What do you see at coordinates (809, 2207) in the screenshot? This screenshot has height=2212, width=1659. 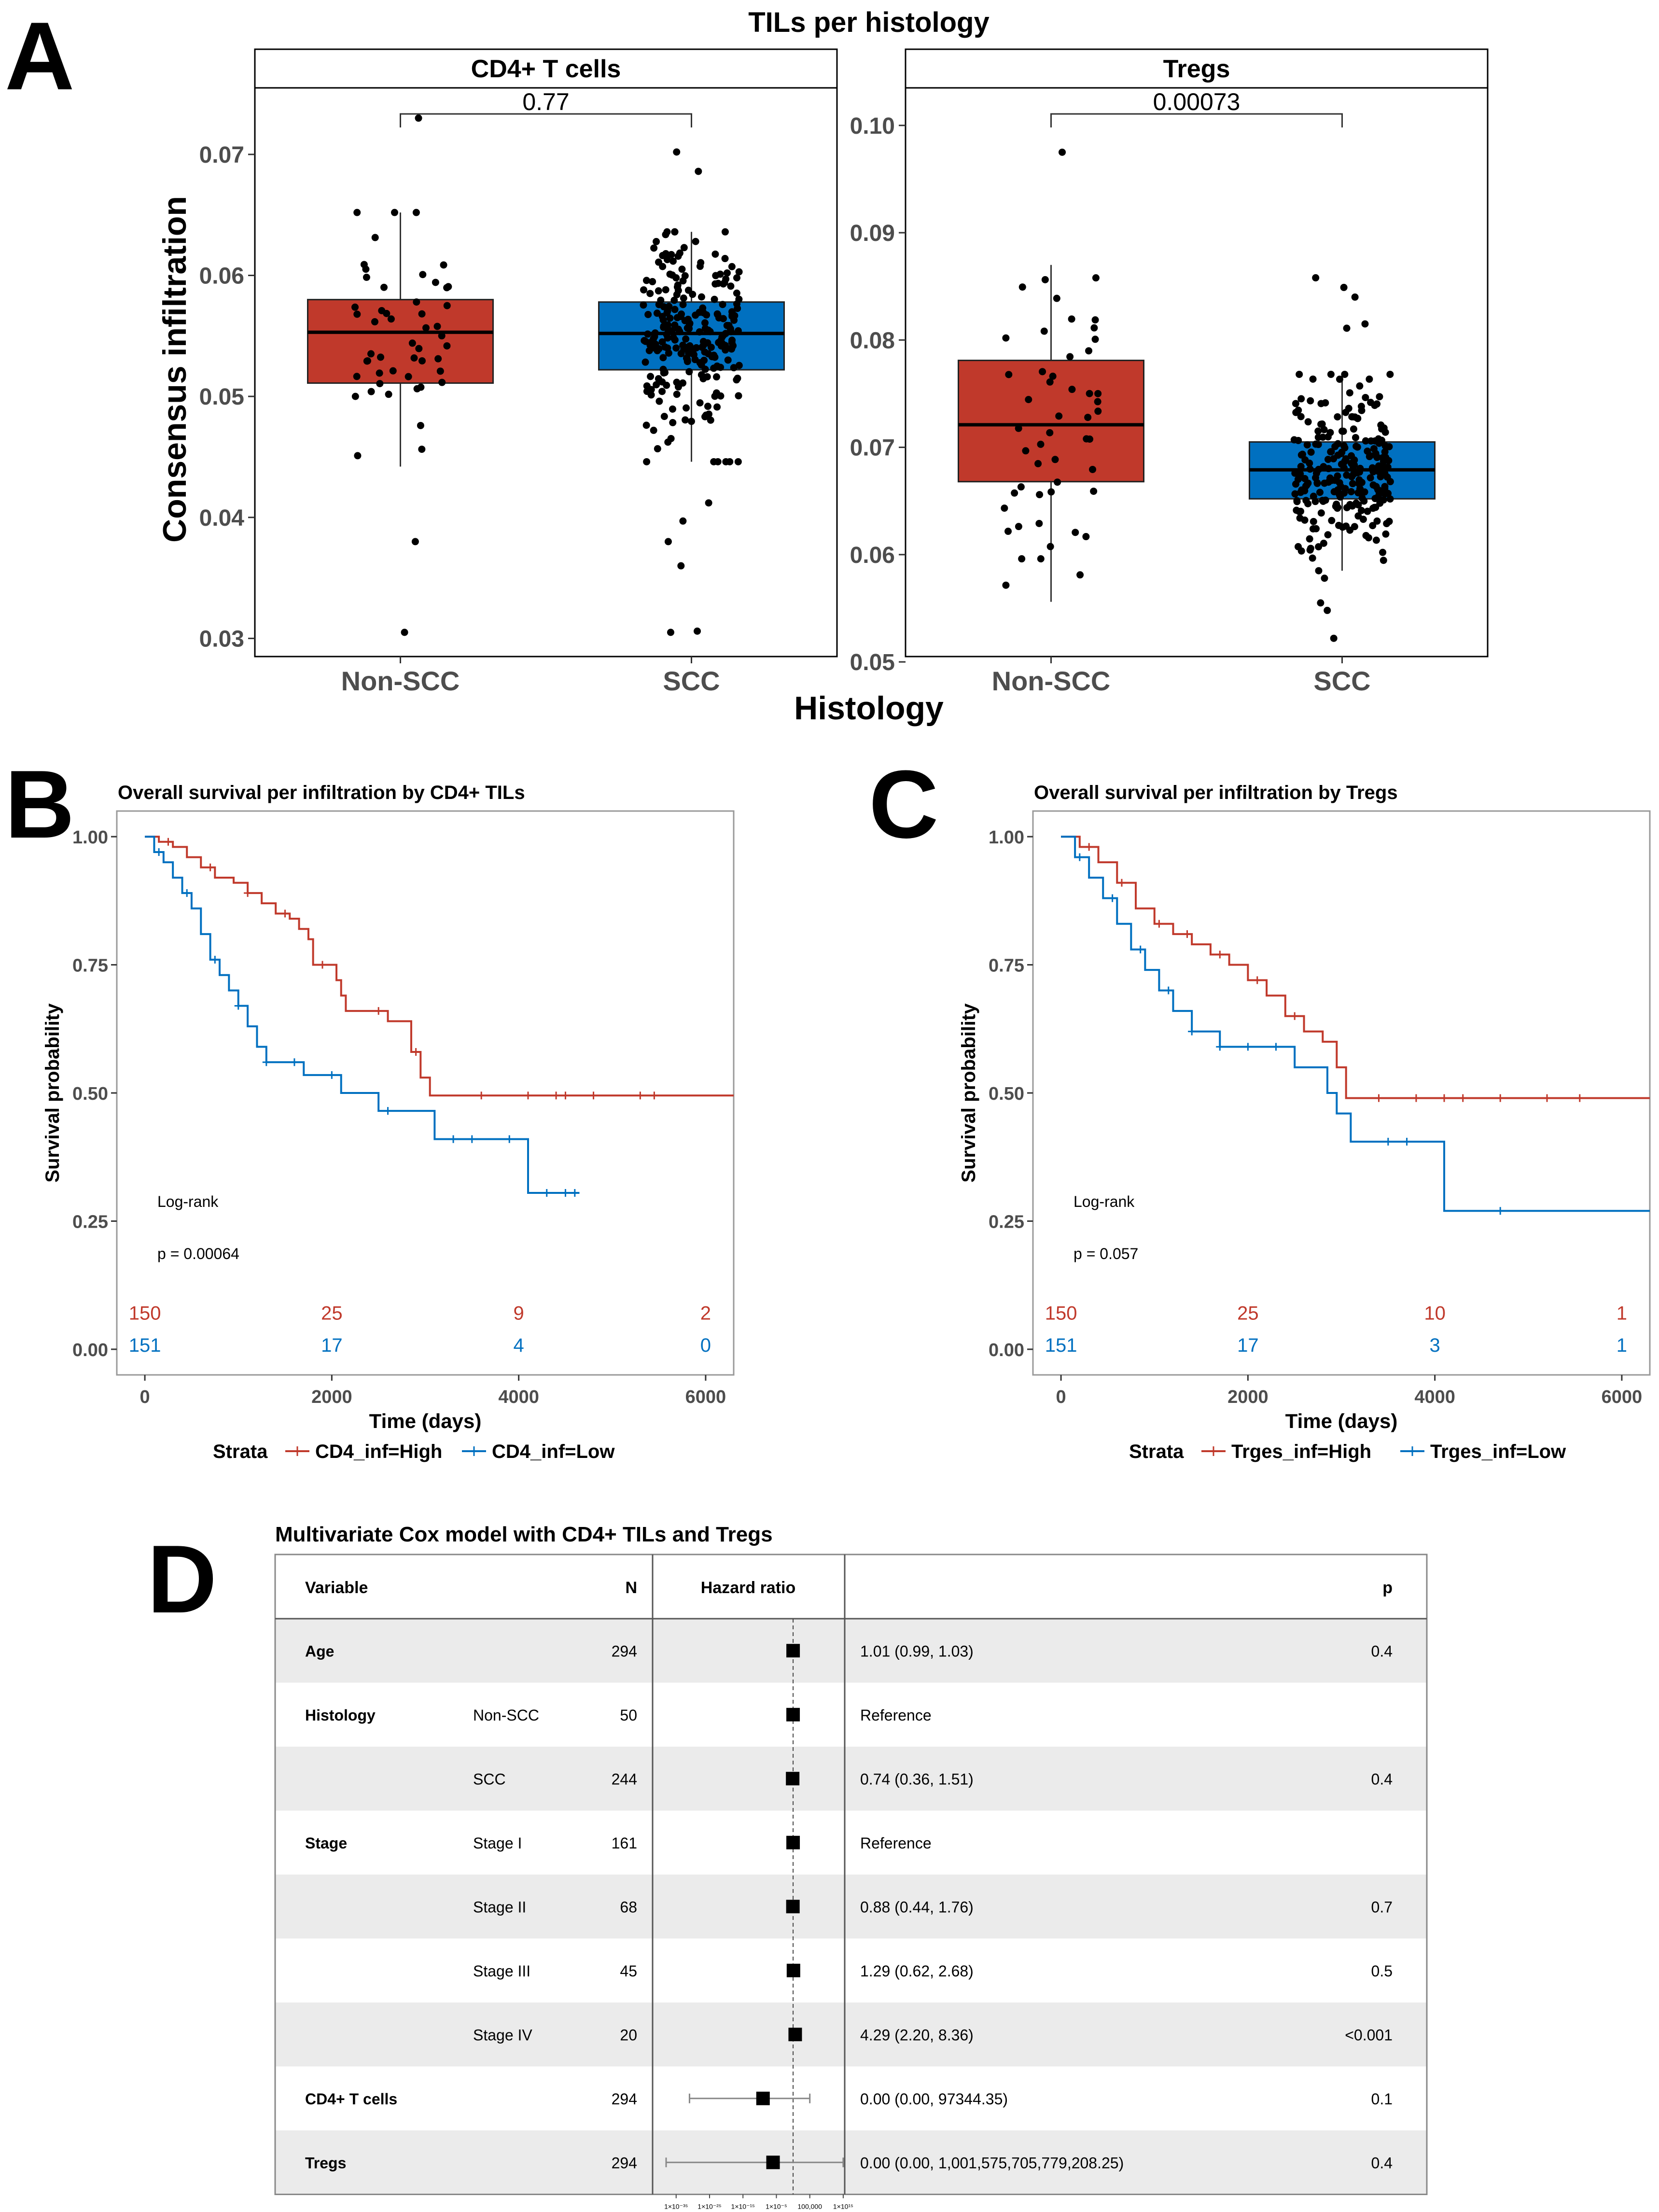 I see `forest-axis-label: 100,000` at bounding box center [809, 2207].